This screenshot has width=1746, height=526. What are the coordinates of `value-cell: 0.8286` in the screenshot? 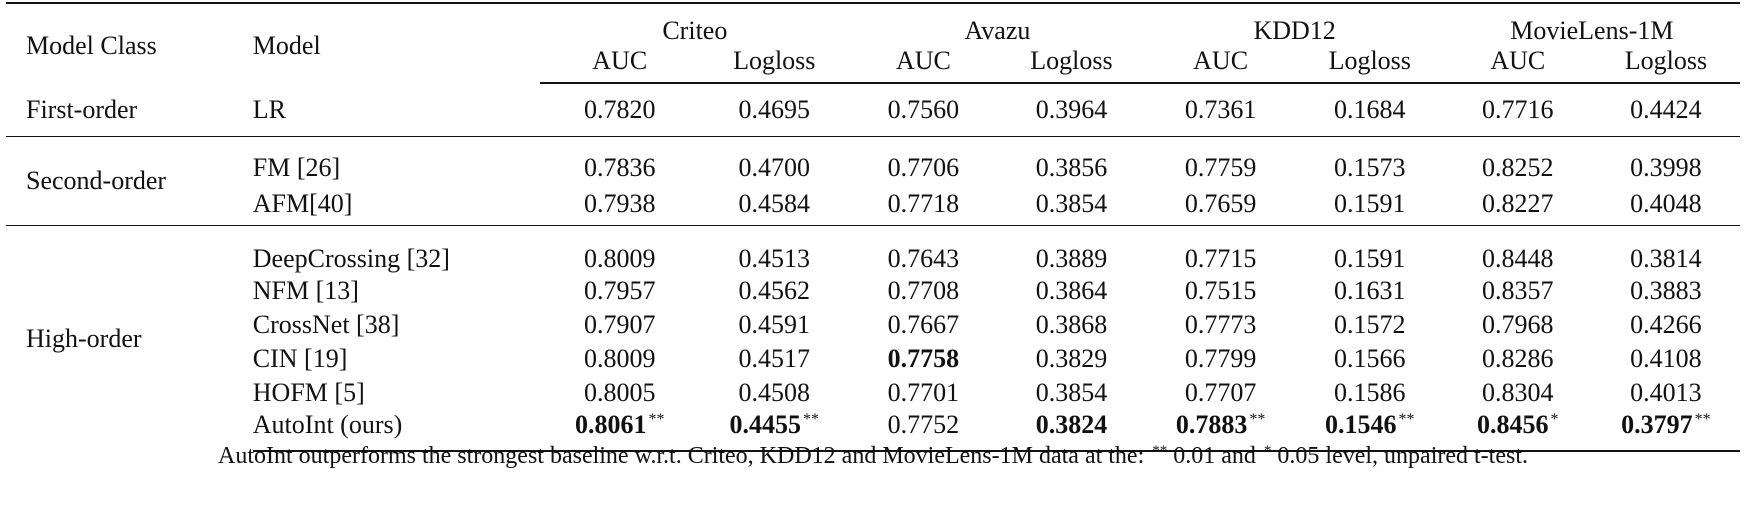 It's located at (1518, 359).